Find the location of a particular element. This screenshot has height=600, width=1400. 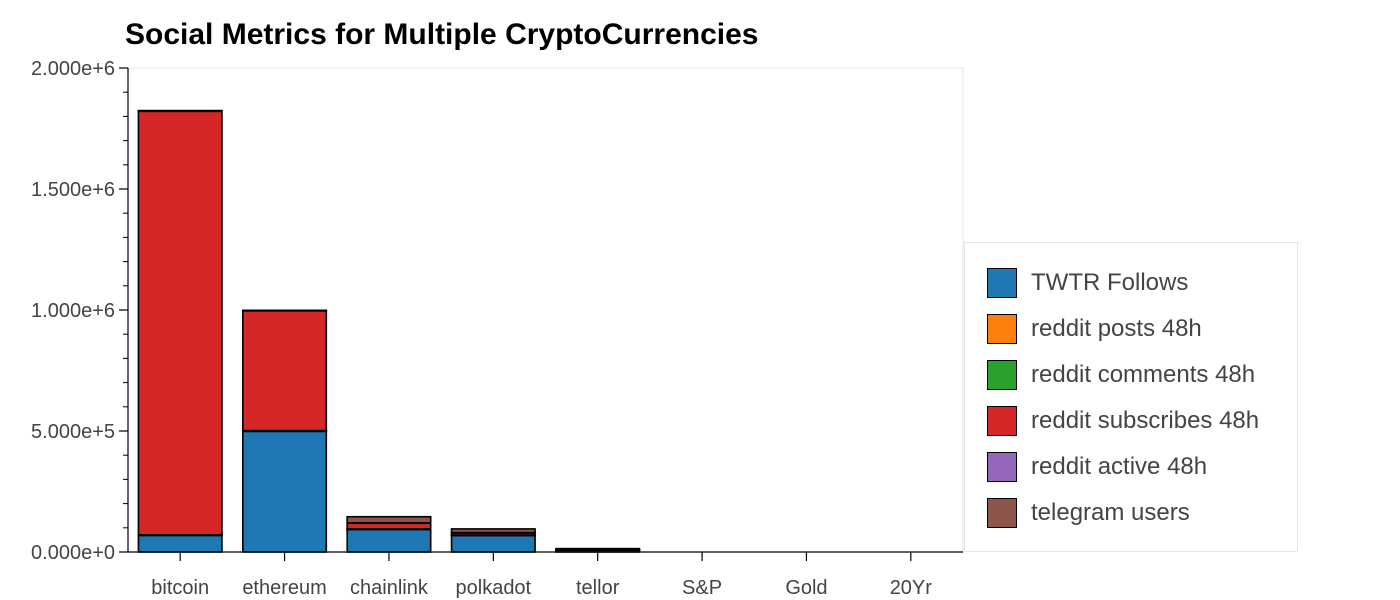

y-tick-label: 5.000e+5 is located at coordinates (73, 432).